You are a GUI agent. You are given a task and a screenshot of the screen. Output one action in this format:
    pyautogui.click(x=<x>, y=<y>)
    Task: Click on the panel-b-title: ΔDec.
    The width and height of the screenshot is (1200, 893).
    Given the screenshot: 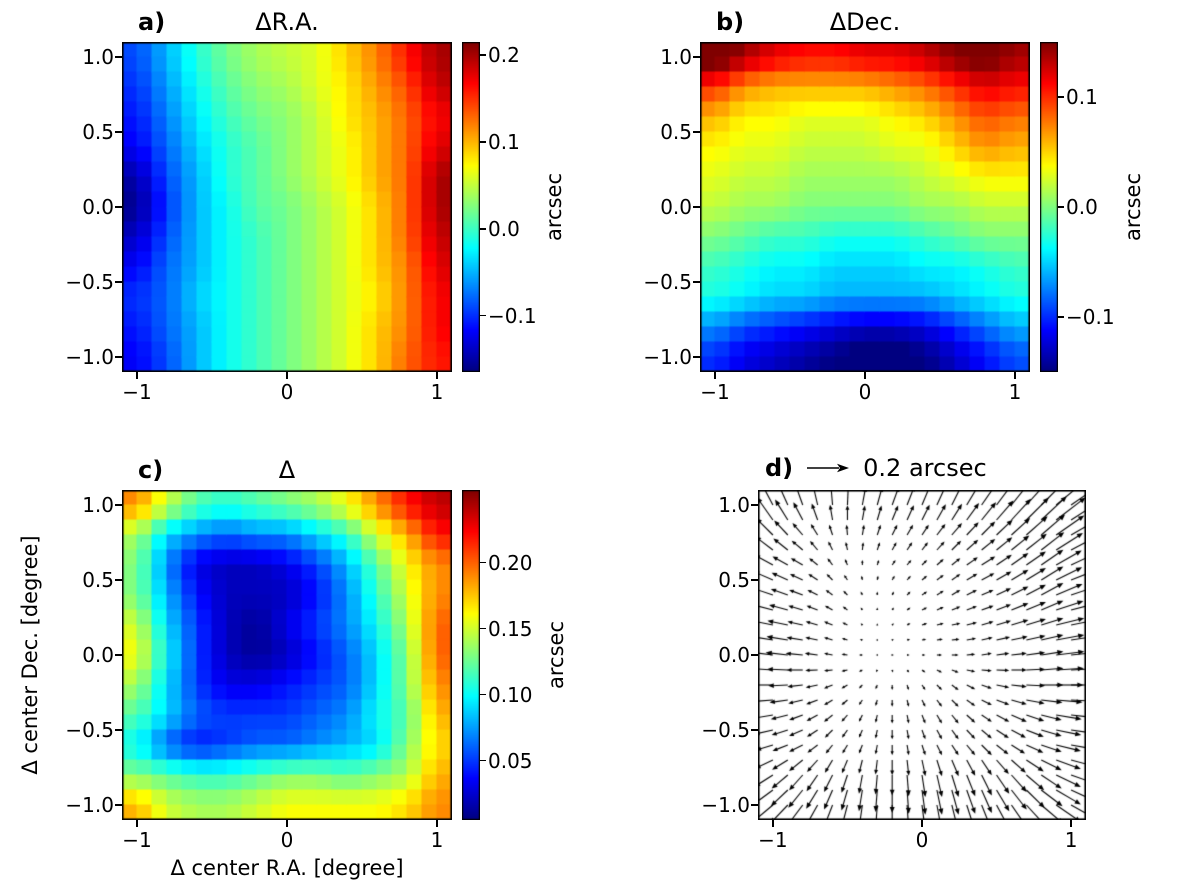 What is the action you would take?
    pyautogui.click(x=865, y=22)
    